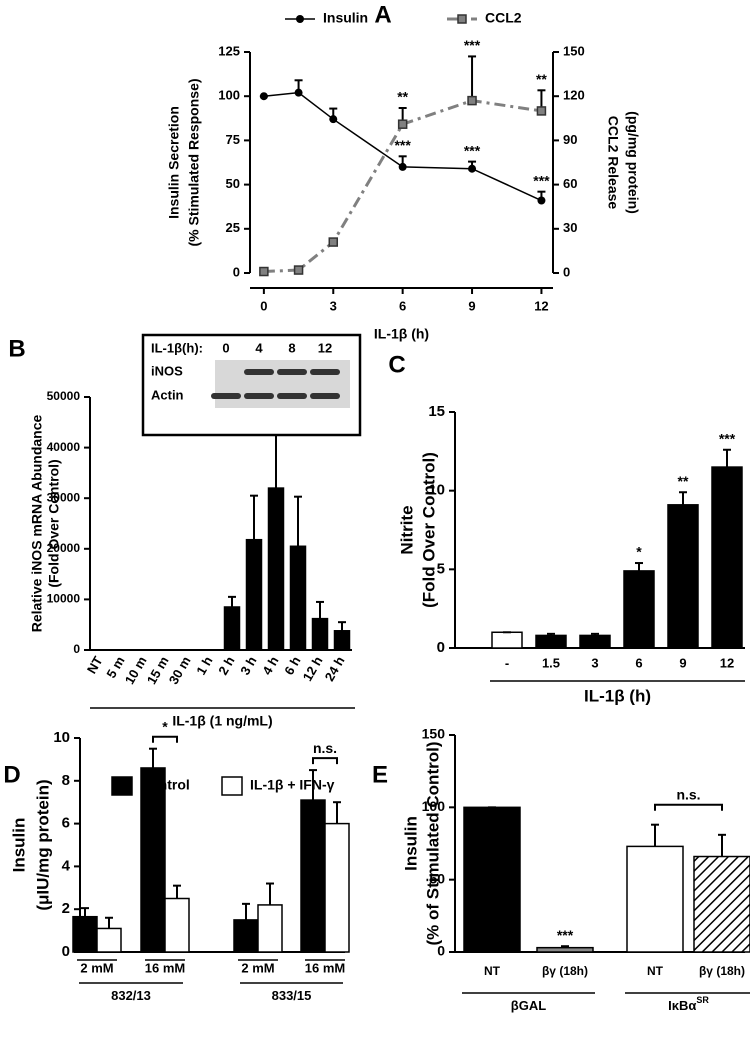  I want to click on axis-label: IL-1β (1 ng/mL), so click(222, 721).